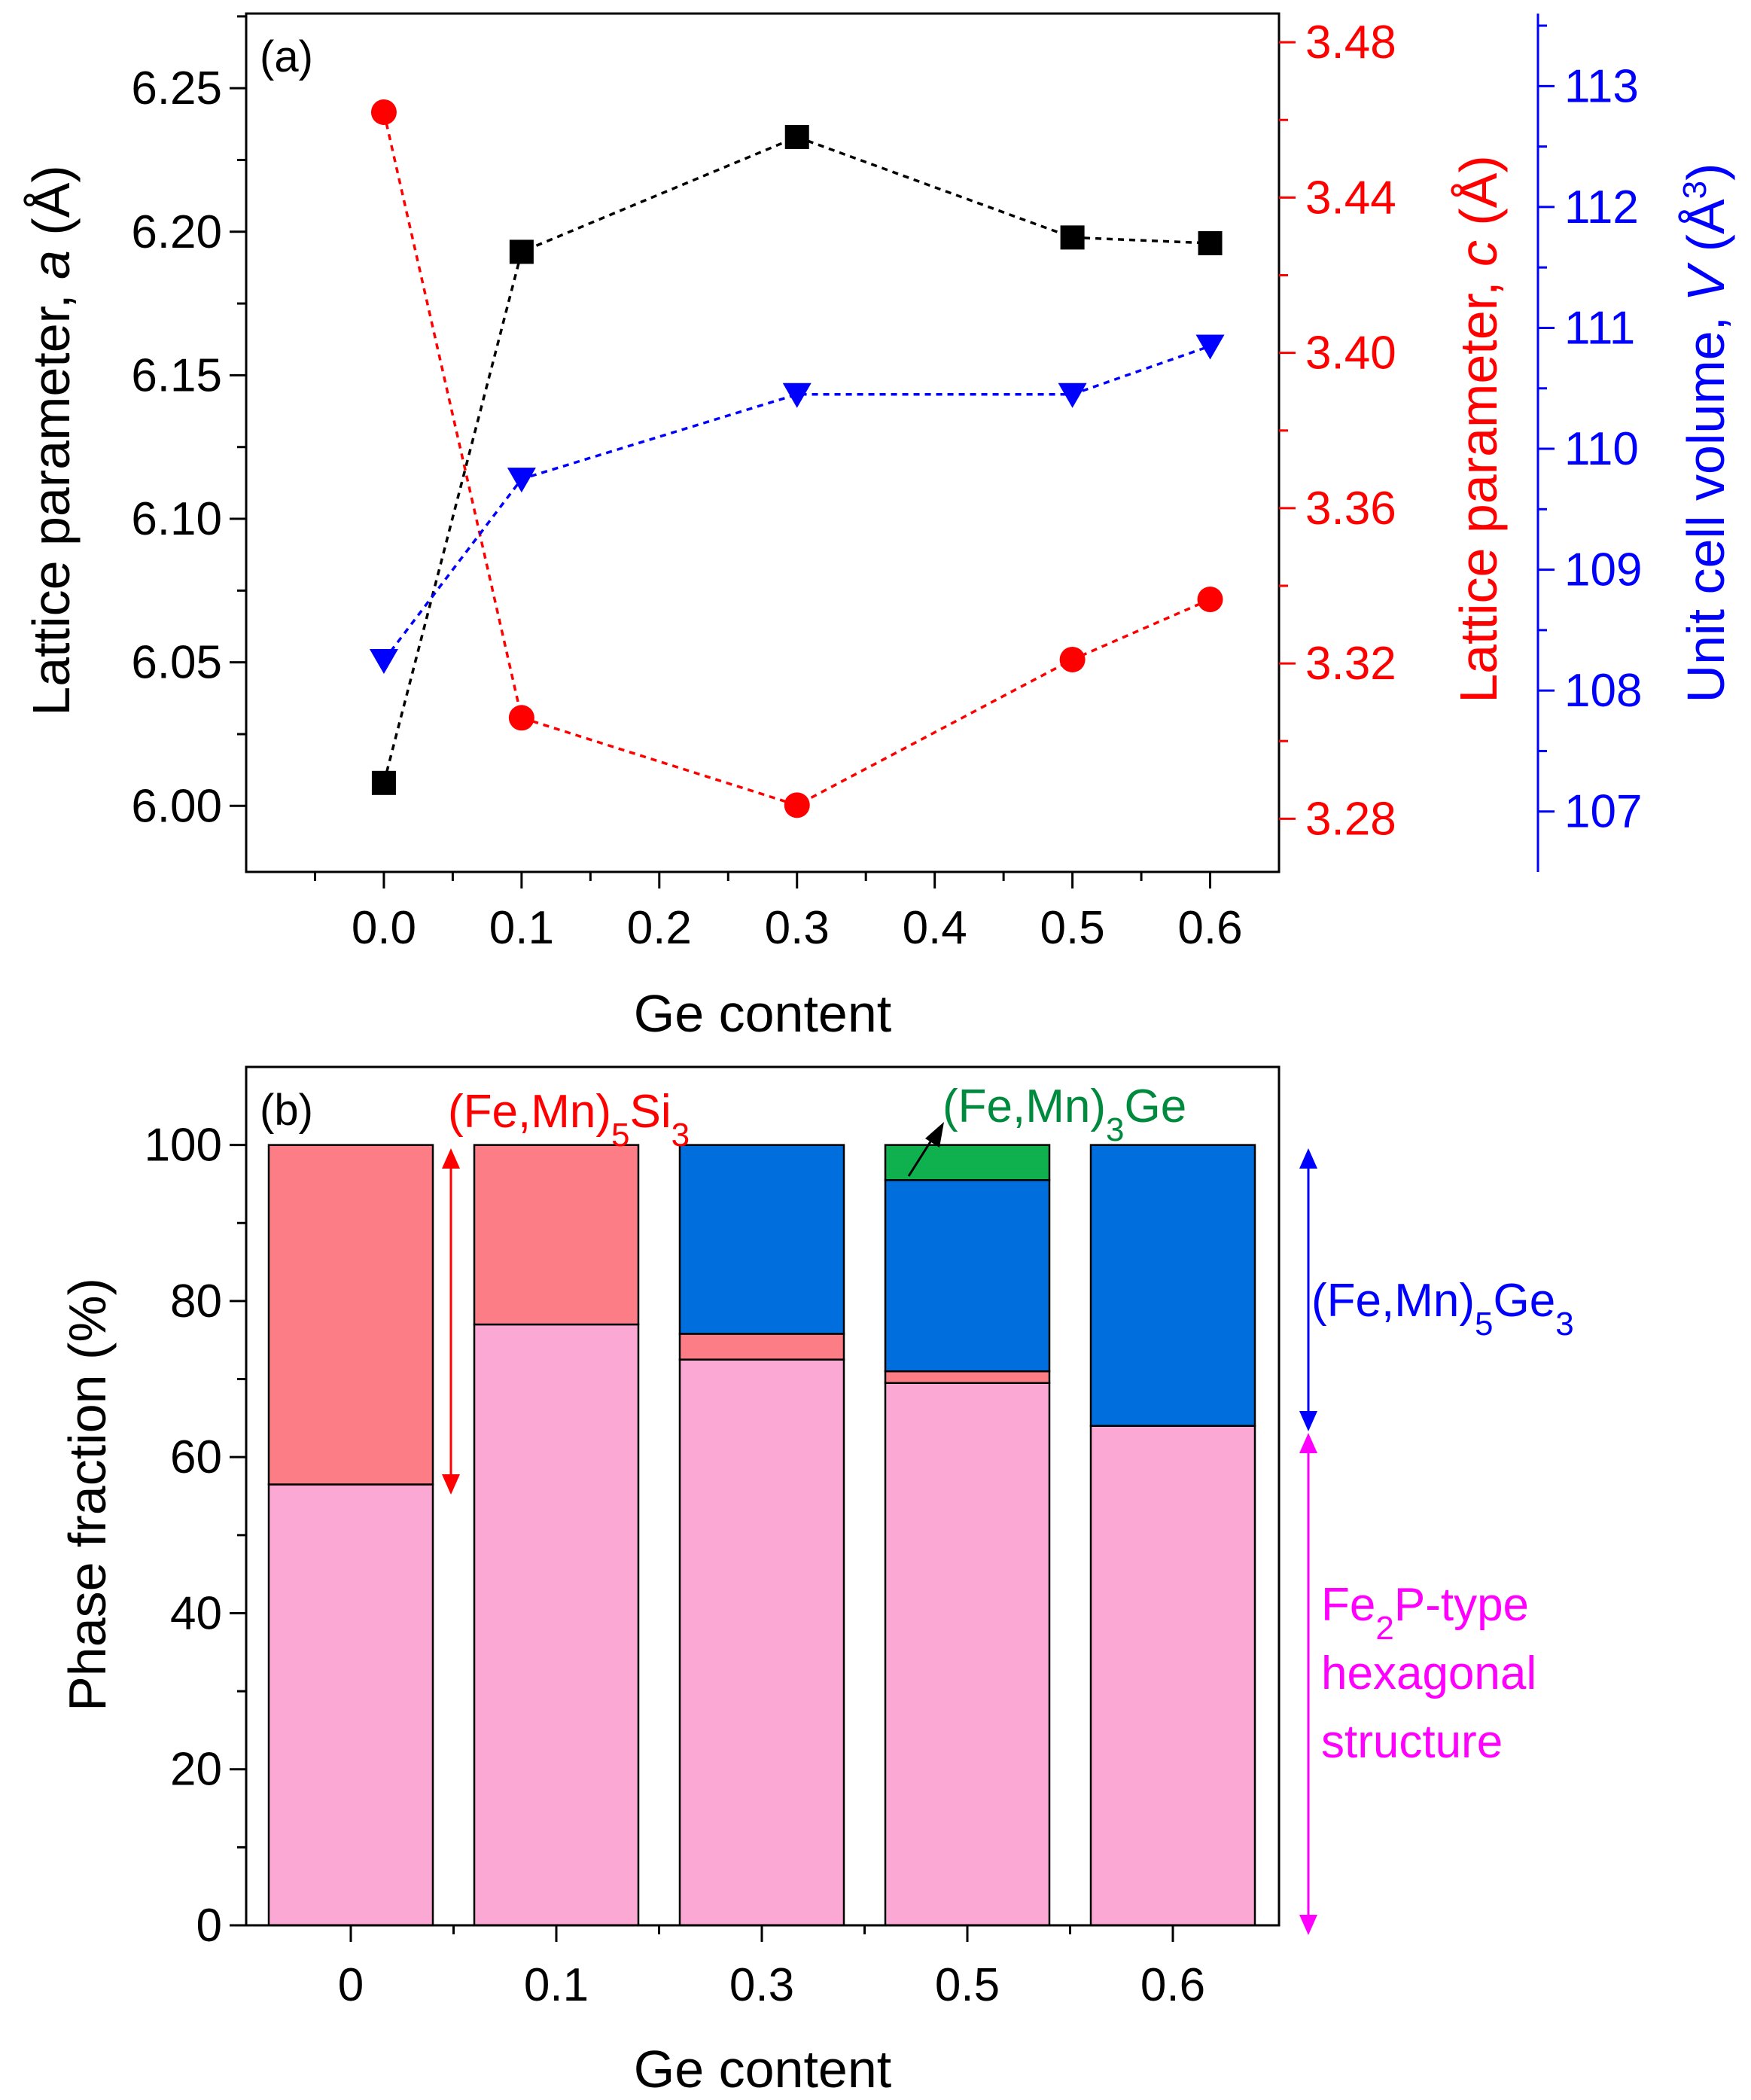  Describe the element at coordinates (1172, 1285) in the screenshot. I see `bar-segment-2-0.6` at that location.